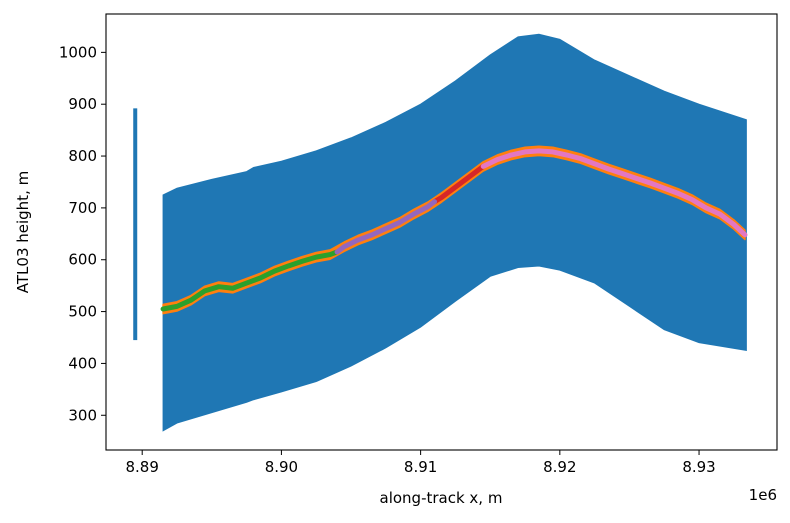  Describe the element at coordinates (82, 312) in the screenshot. I see `y-tick-label: 500` at that location.